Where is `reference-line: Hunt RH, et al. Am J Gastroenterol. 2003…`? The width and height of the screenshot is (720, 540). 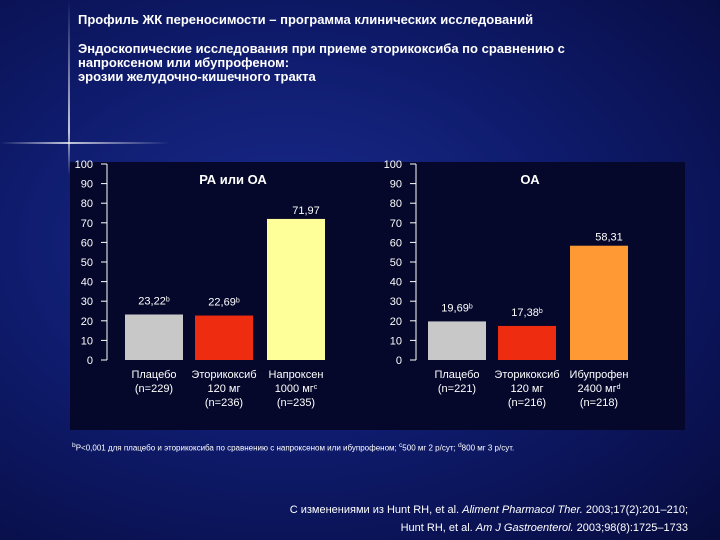
reference-line: Hunt RH, et al. Am J Gastroenterol. 2003… is located at coordinates (544, 528).